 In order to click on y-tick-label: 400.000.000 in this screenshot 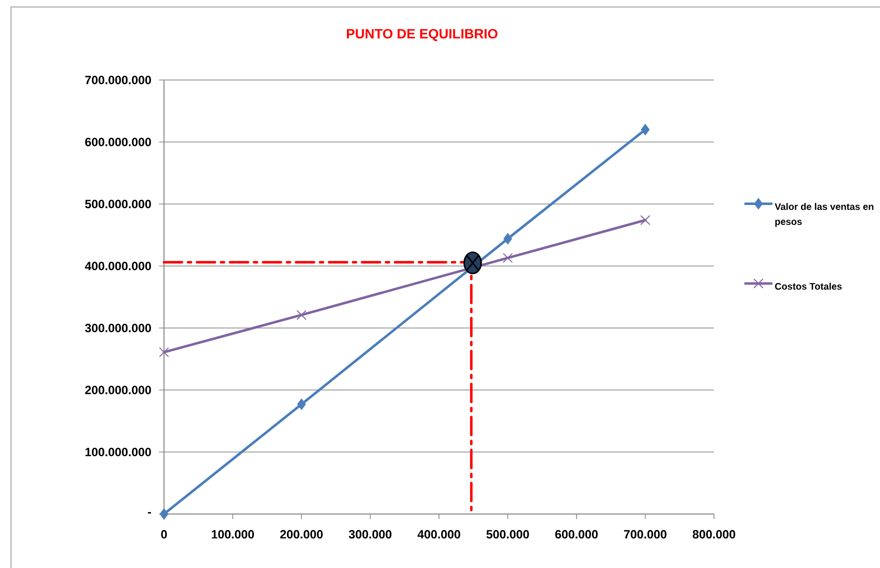, I will do `click(117, 266)`.